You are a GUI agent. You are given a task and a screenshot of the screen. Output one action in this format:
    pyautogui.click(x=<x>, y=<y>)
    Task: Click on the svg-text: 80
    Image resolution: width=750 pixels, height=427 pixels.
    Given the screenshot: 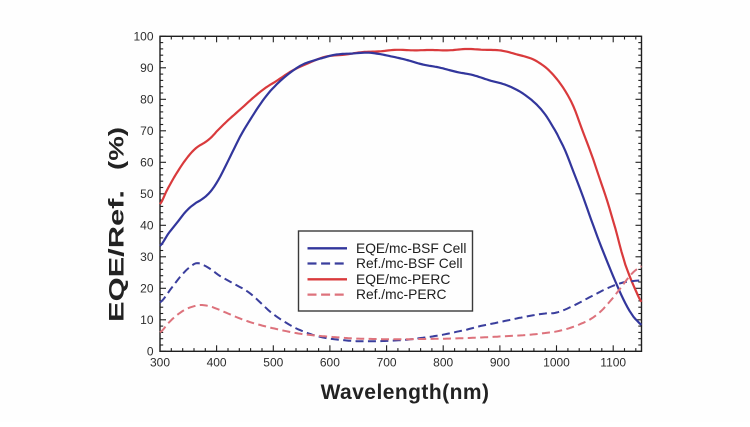 What is the action you would take?
    pyautogui.click(x=147, y=100)
    